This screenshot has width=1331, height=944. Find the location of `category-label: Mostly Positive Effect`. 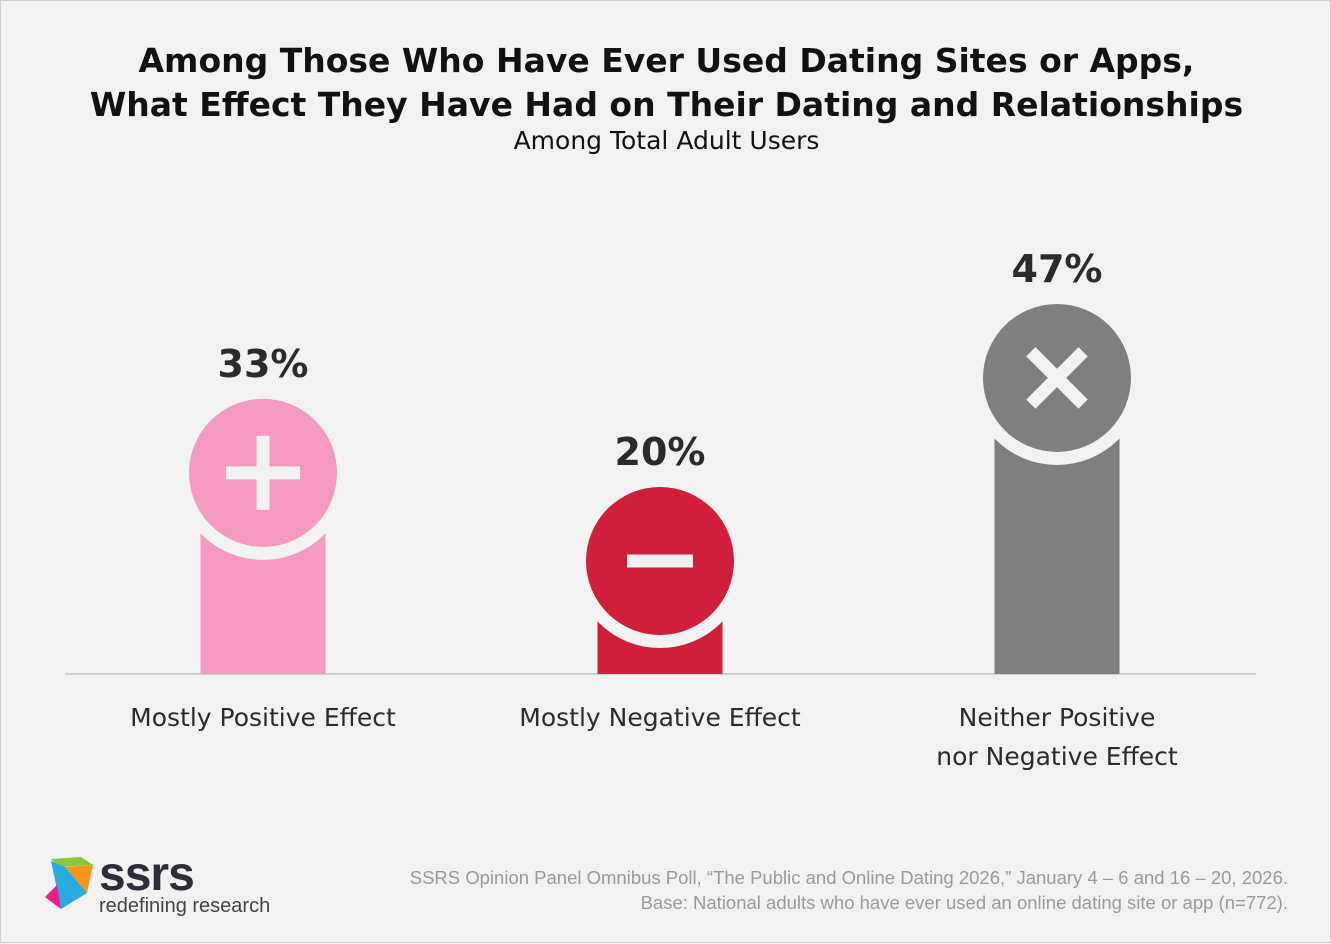

category-label: Mostly Positive Effect is located at coordinates (263, 717).